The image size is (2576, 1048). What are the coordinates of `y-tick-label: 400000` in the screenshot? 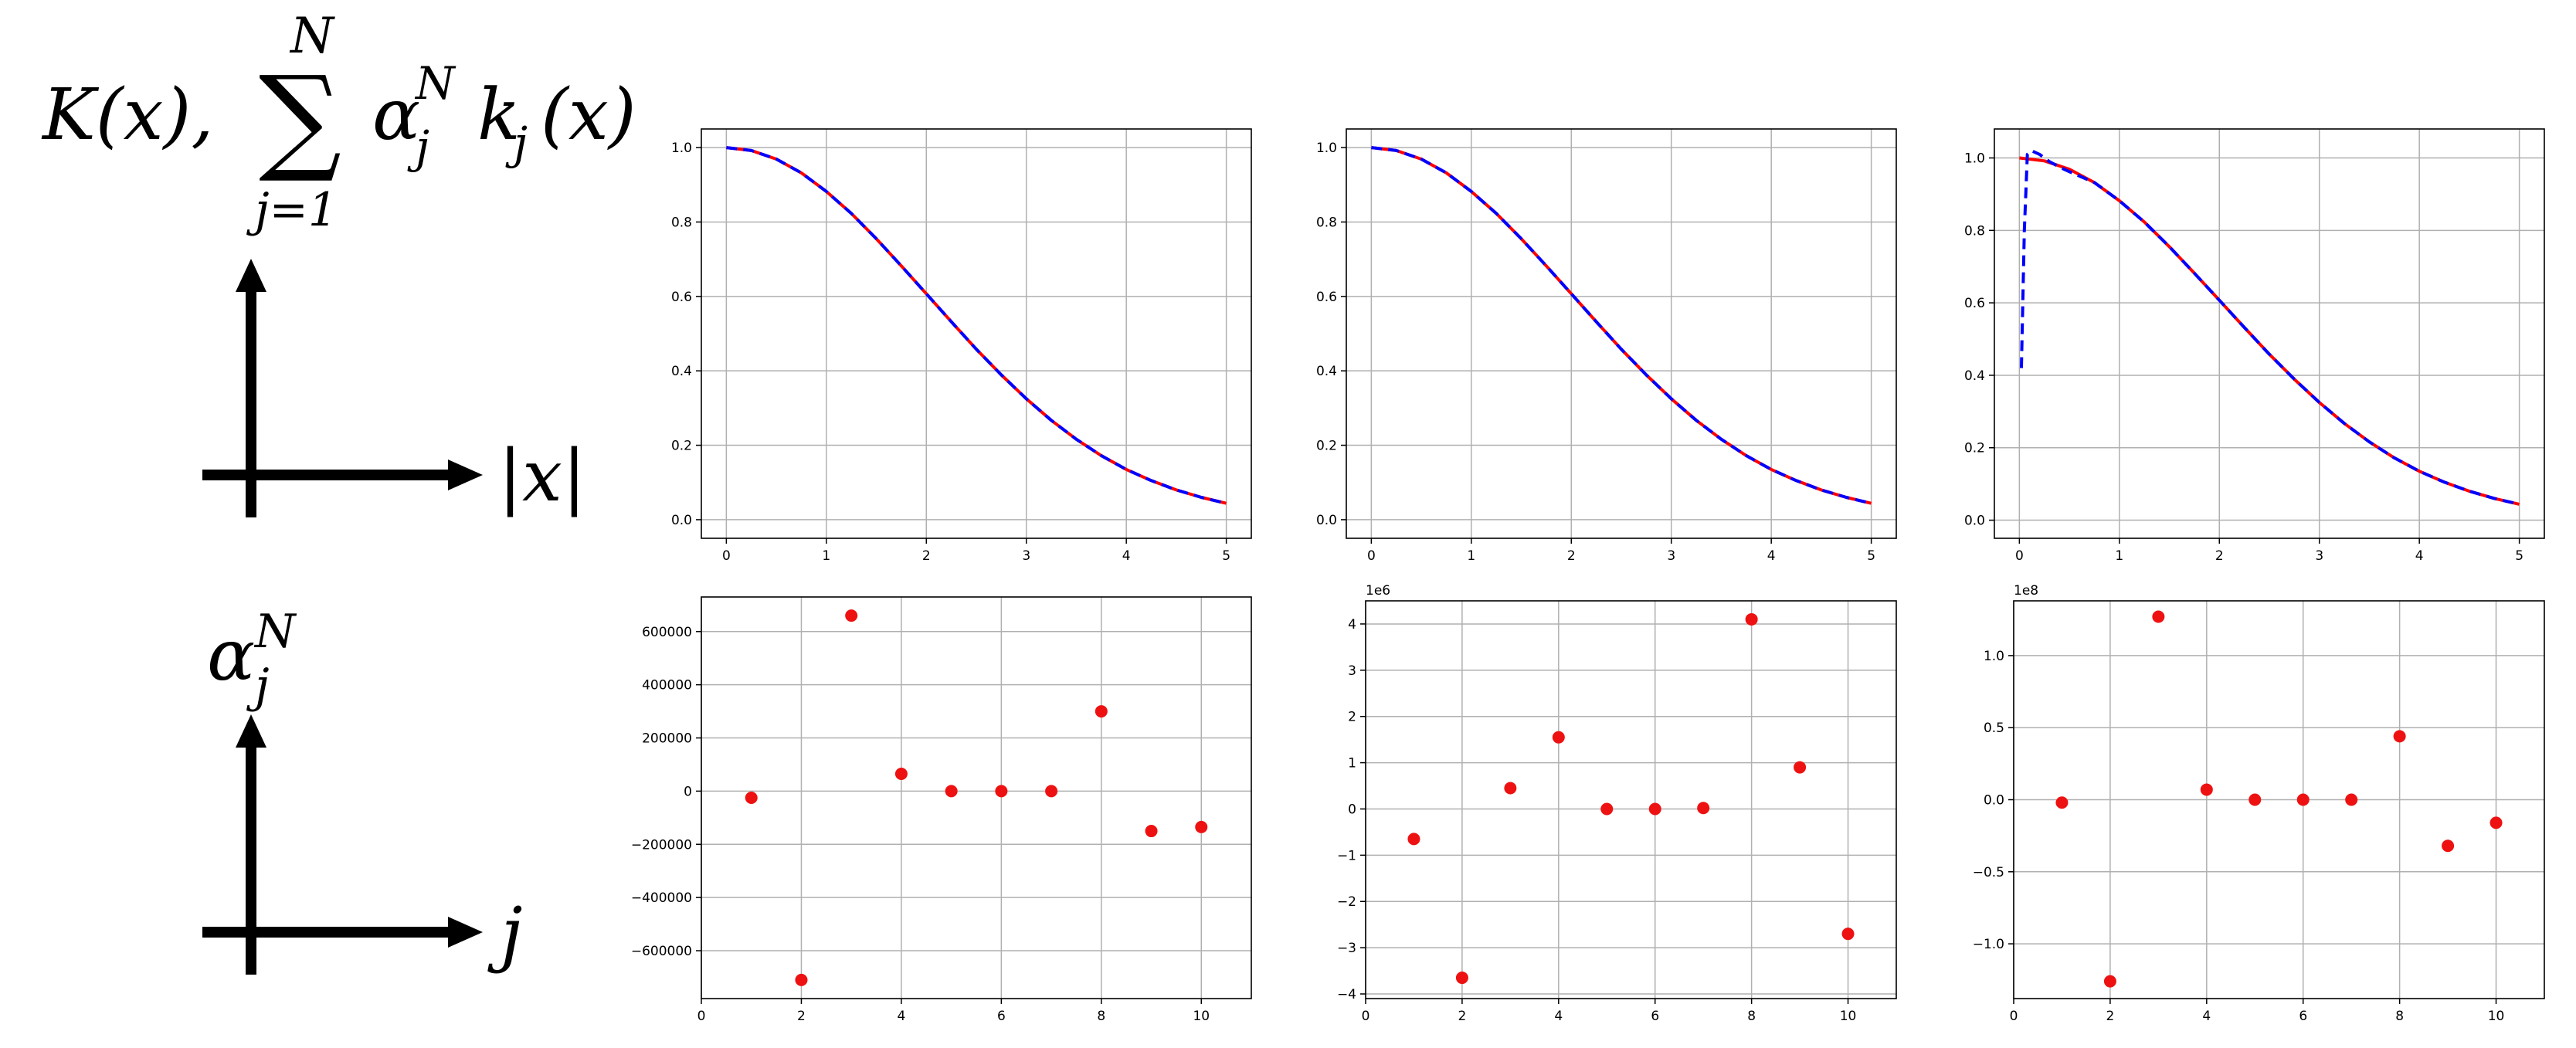 It's located at (667, 686).